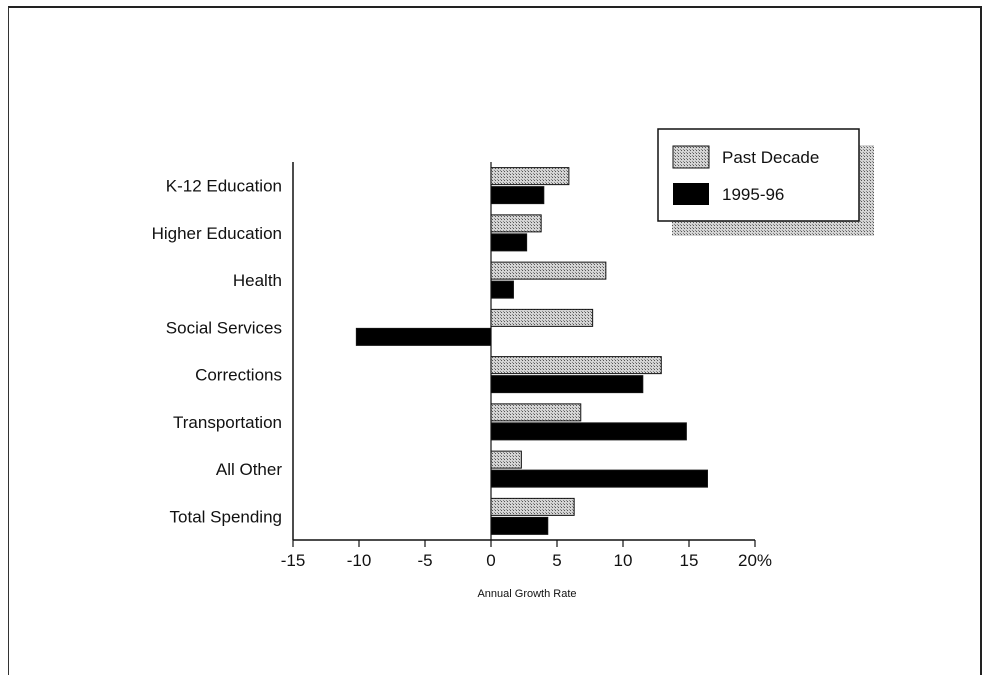 The width and height of the screenshot is (984, 675). I want to click on bar-1995-96-all-other, so click(599, 478).